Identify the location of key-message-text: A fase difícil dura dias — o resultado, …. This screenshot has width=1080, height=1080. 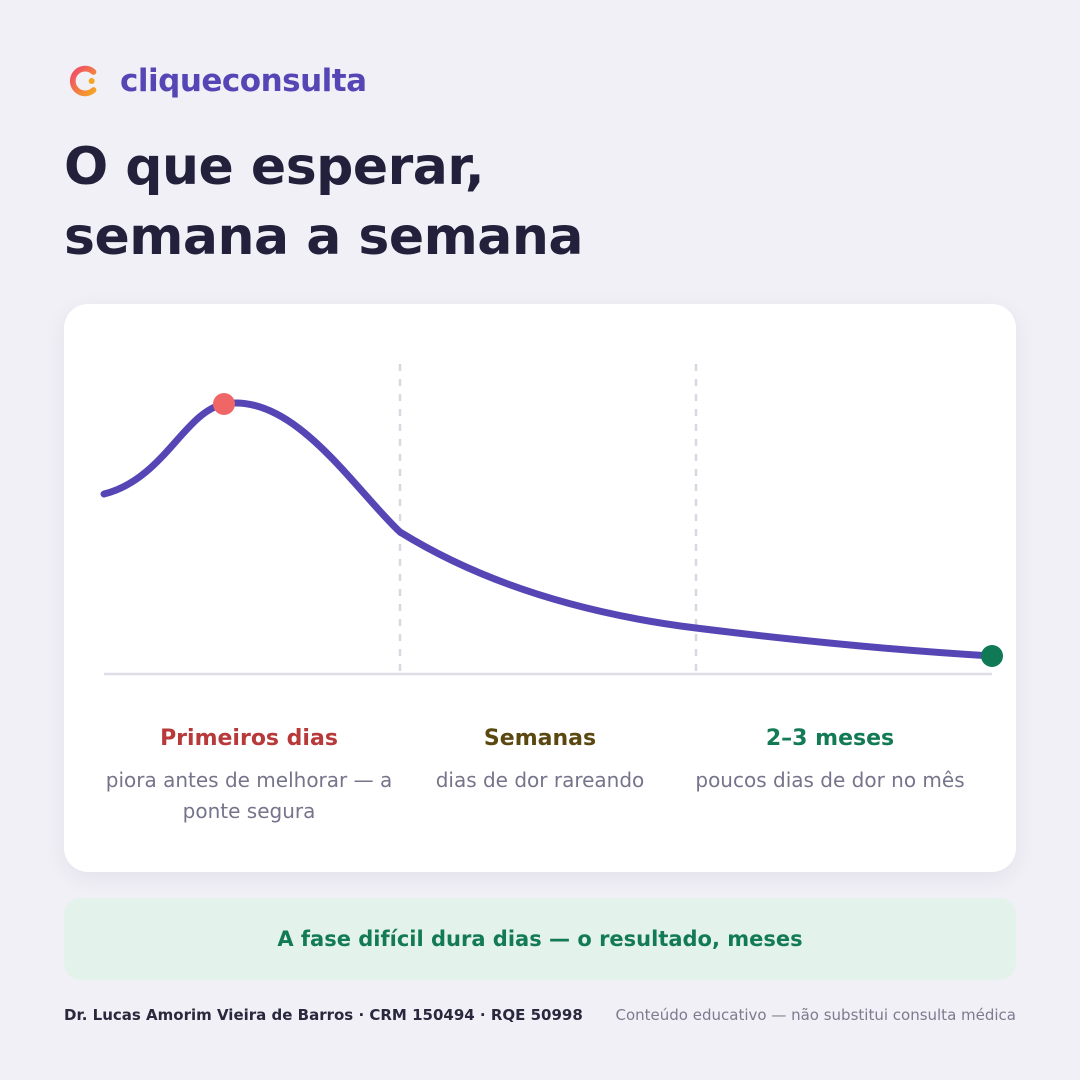
(540, 939).